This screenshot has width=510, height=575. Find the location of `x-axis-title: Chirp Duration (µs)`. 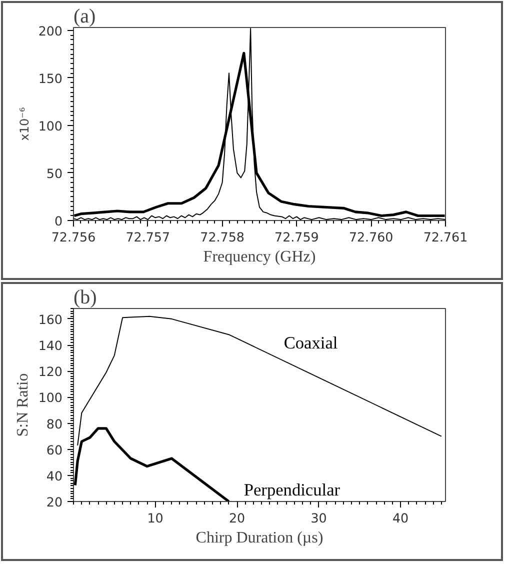

x-axis-title: Chirp Duration (µs) is located at coordinates (260, 538).